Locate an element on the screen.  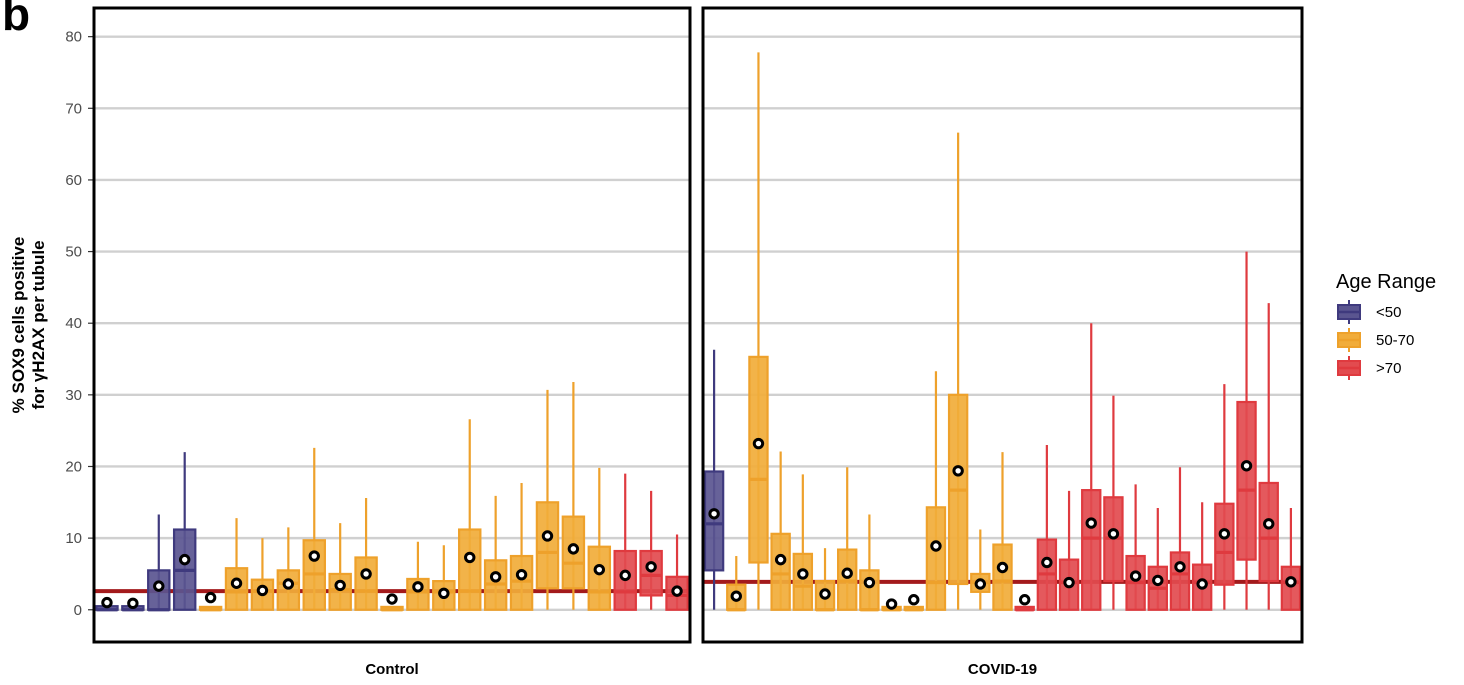
legend-item: 50-70 is located at coordinates (1375, 340).